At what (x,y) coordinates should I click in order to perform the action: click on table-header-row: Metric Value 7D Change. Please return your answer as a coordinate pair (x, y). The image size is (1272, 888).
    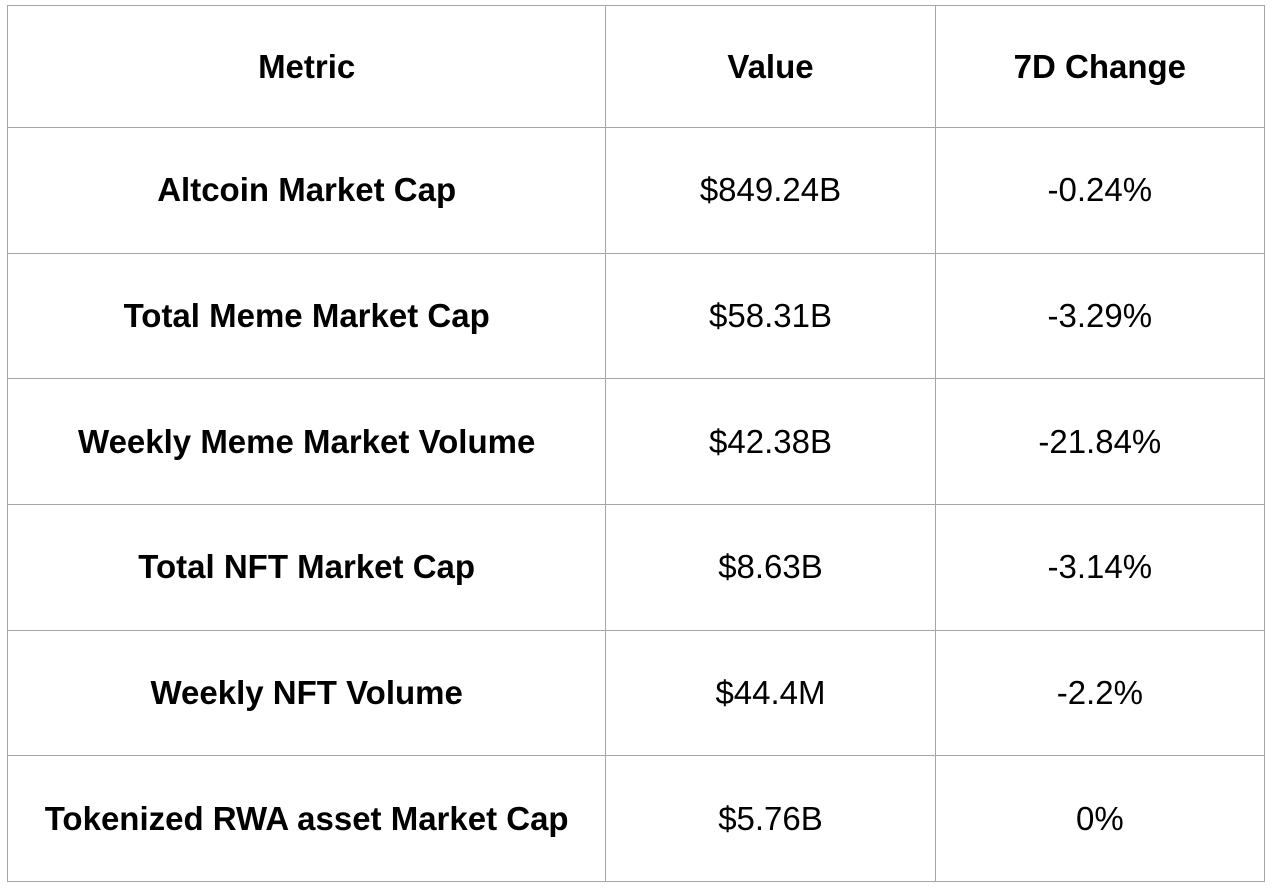
    Looking at the image, I should click on (636, 66).